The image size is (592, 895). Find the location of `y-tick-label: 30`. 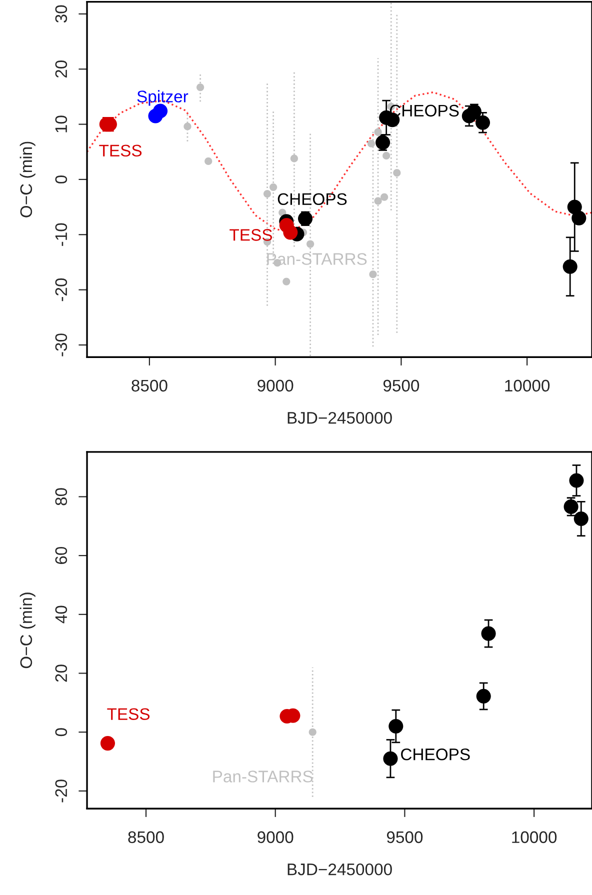

y-tick-label: 30 is located at coordinates (61, 14).